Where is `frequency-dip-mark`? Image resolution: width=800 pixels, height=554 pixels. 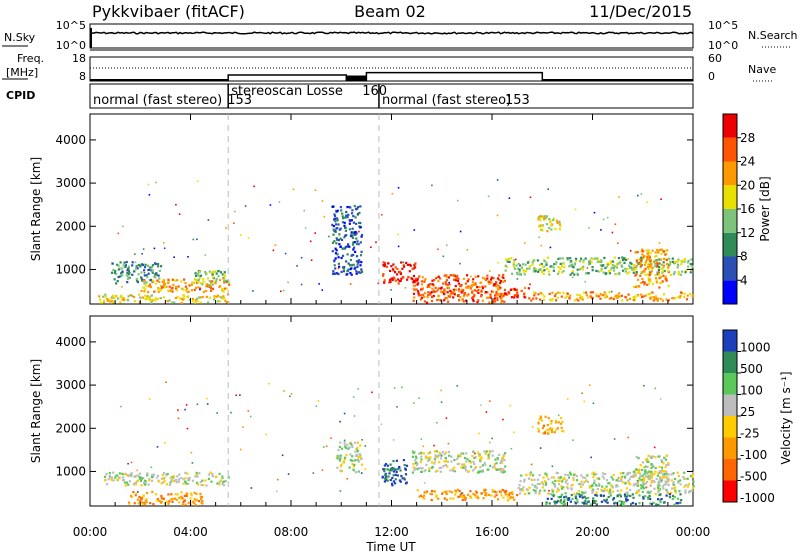
frequency-dip-mark is located at coordinates (356, 78).